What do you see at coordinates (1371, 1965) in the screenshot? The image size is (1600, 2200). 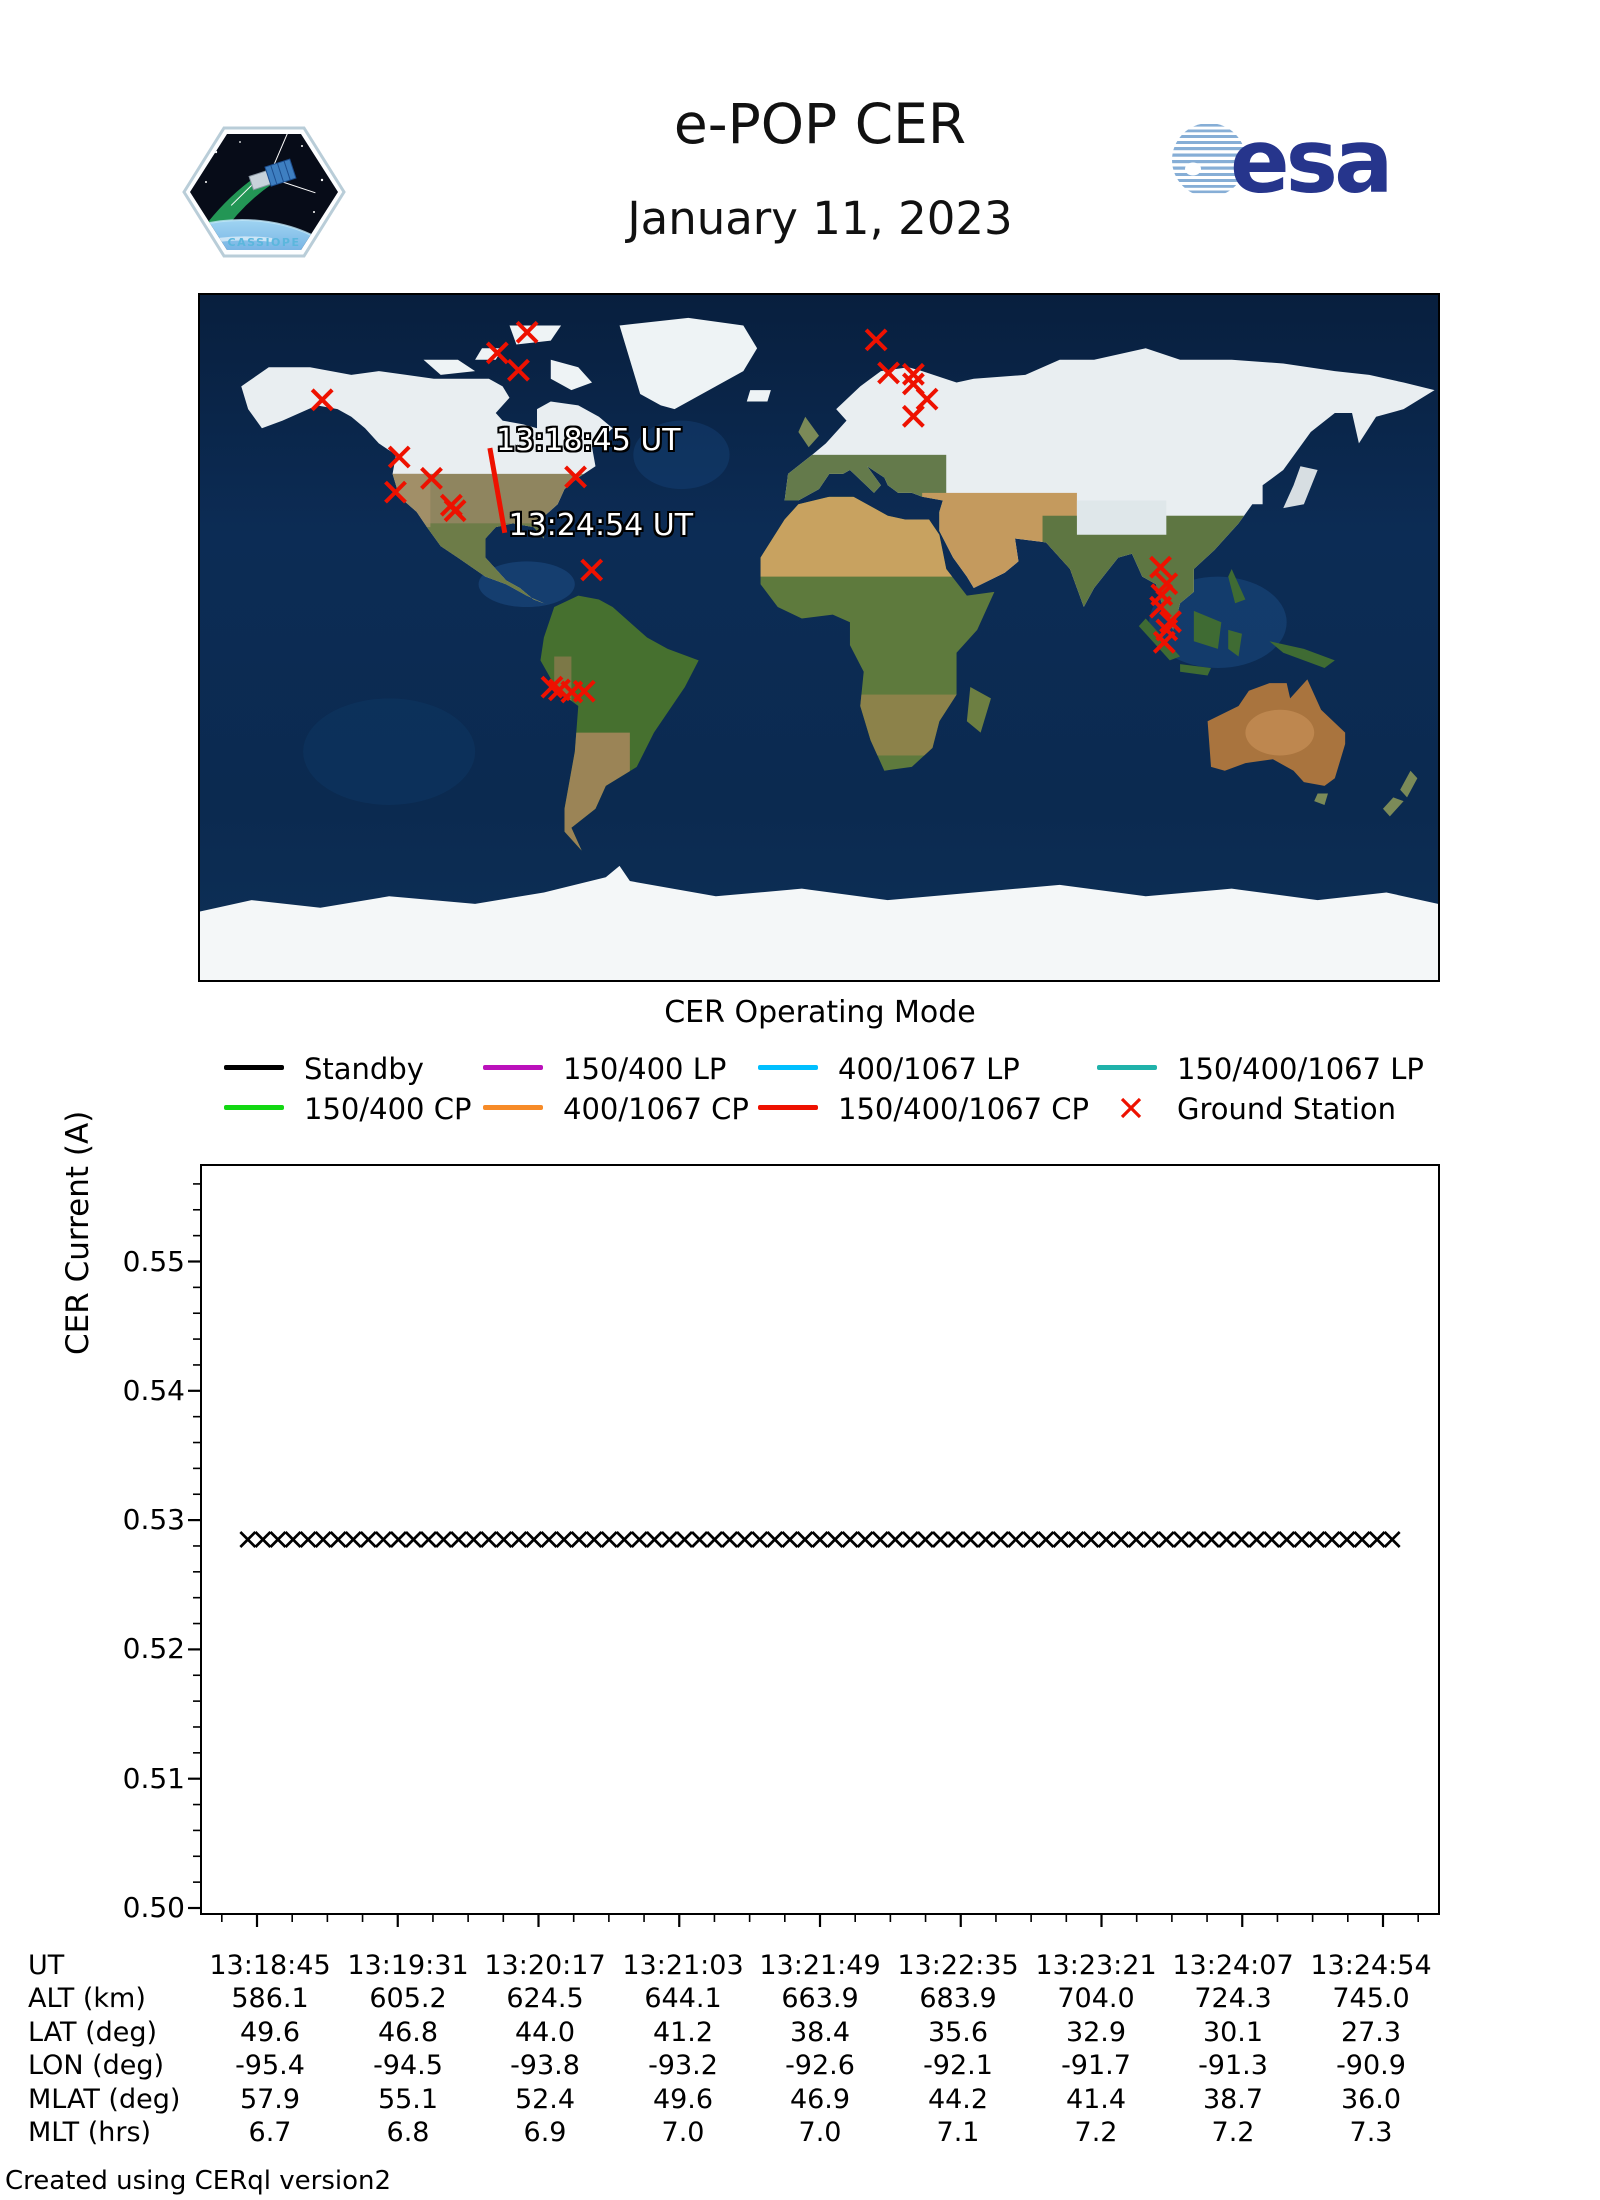 I see `table-cell: 13:24:54` at bounding box center [1371, 1965].